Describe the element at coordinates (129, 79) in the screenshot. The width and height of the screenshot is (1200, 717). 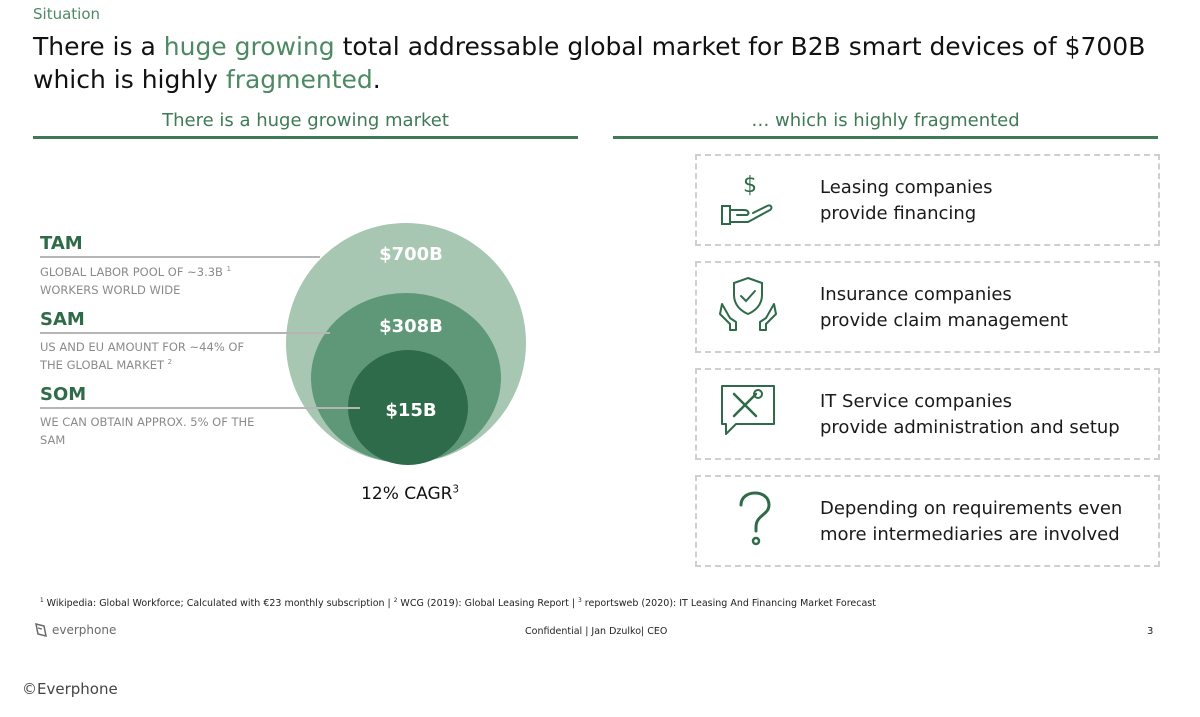
I see `headline-part: which is highly` at that location.